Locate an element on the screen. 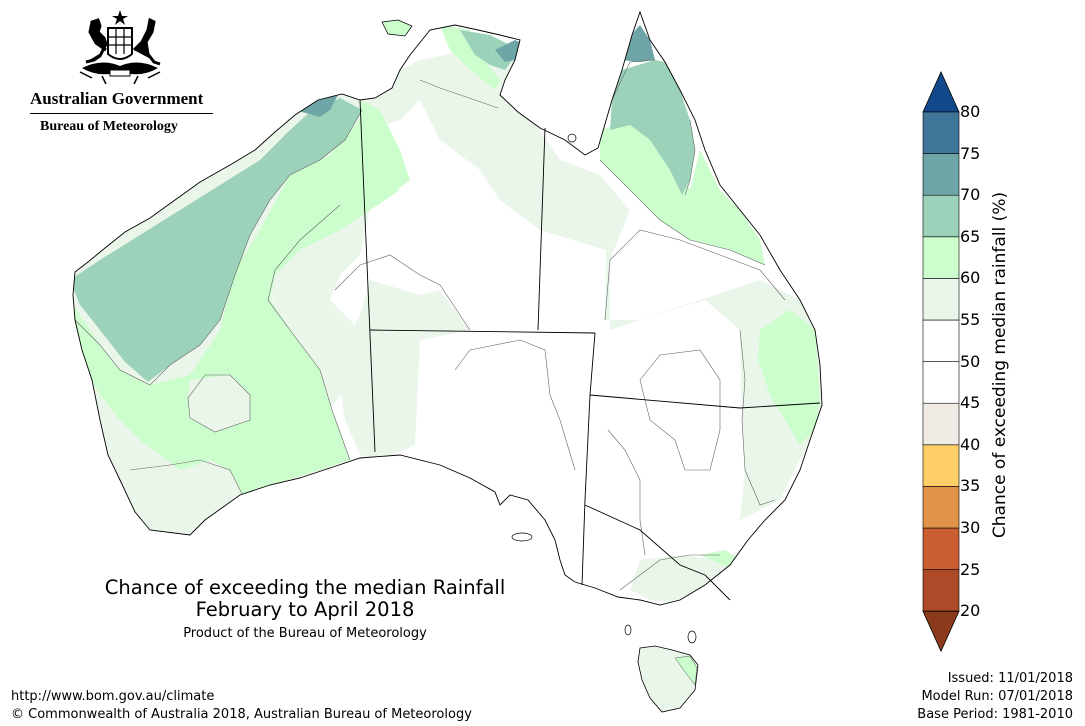  legend-title: Chance of exceeding median rainfall (%) is located at coordinates (1000, 365).